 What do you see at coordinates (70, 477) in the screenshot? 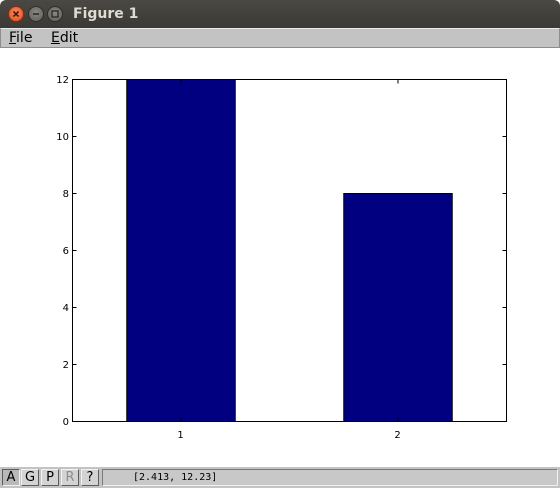
I see `toolbar-button-r: R` at bounding box center [70, 477].